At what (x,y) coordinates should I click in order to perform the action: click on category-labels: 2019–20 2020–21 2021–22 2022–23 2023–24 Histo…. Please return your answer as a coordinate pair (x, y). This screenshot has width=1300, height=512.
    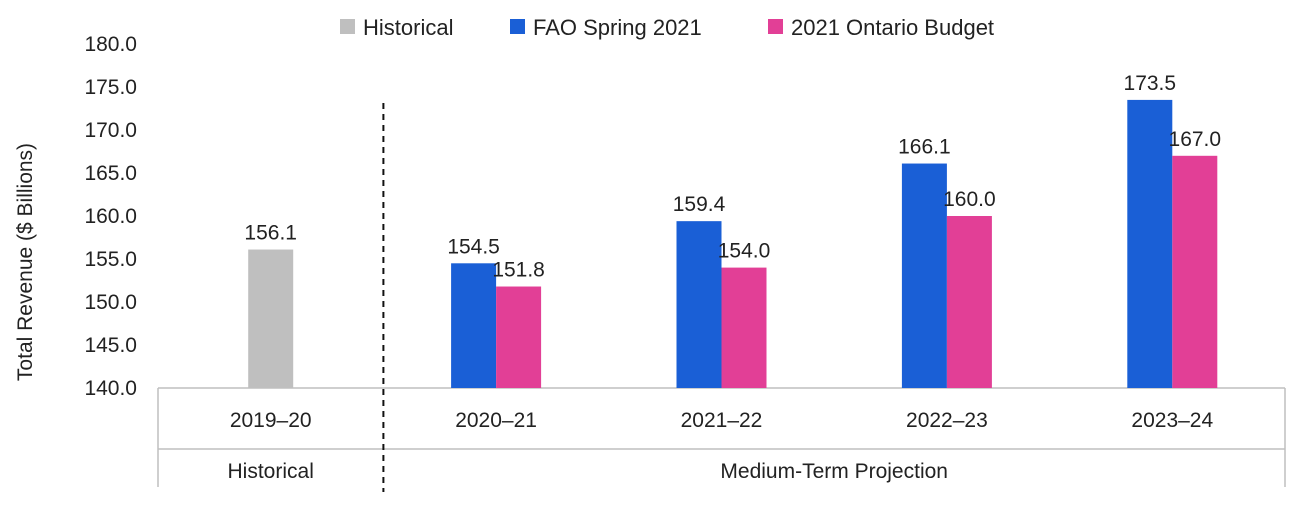
    Looking at the image, I should click on (721, 446).